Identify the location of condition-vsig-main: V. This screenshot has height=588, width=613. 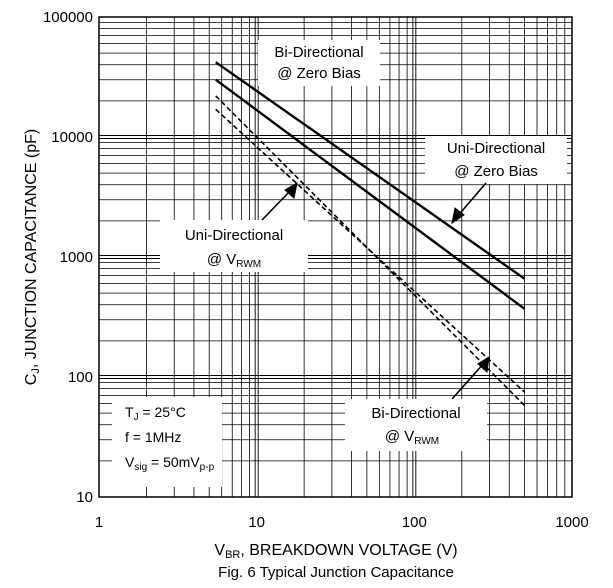
(130, 462).